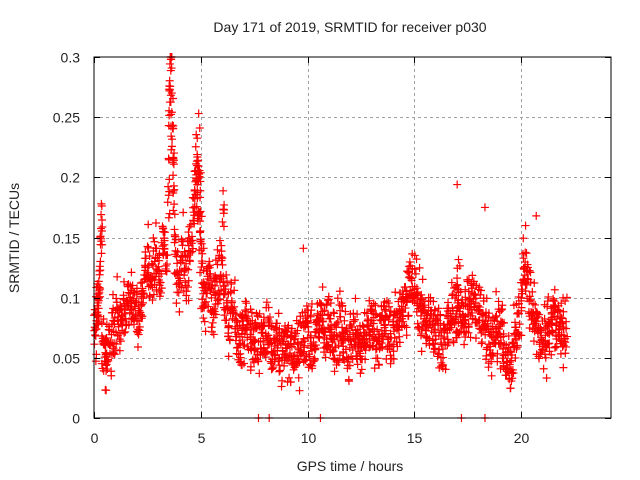 The height and width of the screenshot is (480, 640). What do you see at coordinates (66, 359) in the screenshot?
I see `y-tick-label: 0.05` at bounding box center [66, 359].